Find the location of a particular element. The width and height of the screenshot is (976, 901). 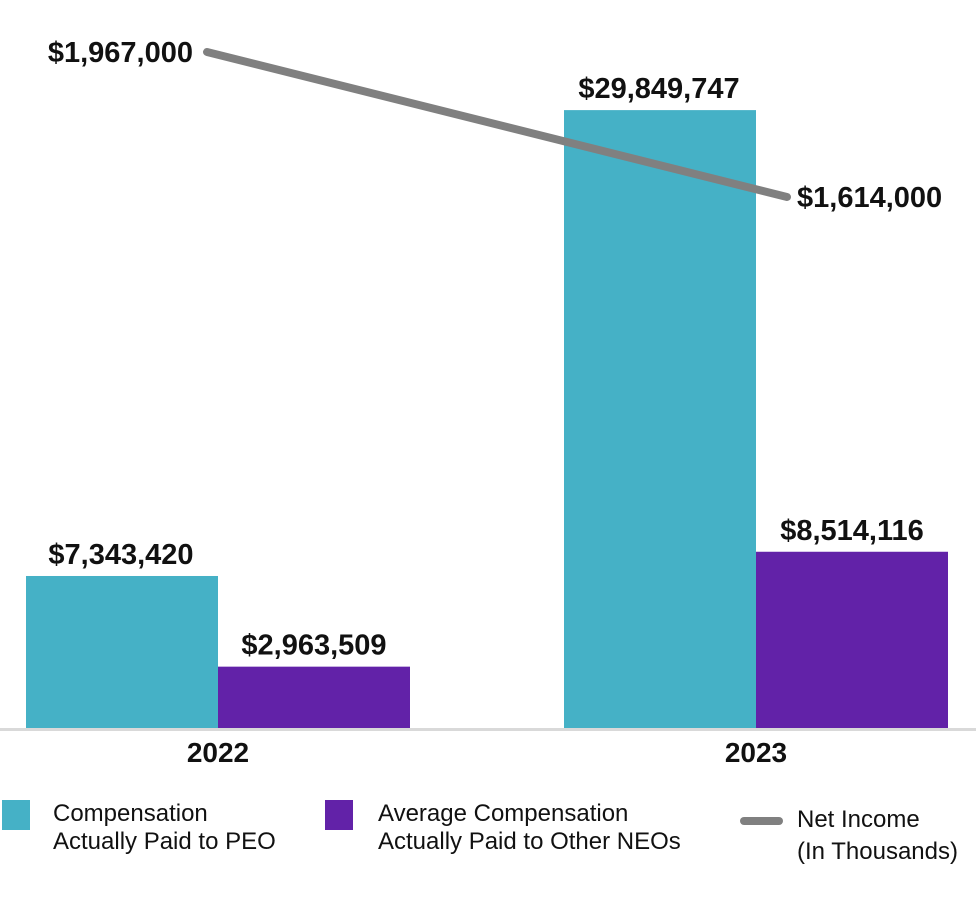

x-tick-label: 2022 is located at coordinates (218, 752).